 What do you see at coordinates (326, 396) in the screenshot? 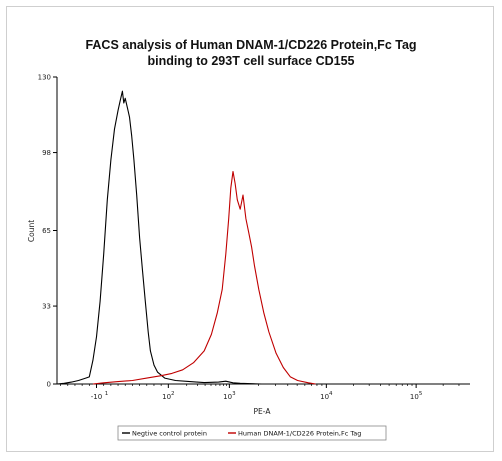
I see `x-tick-label: 10⁴` at bounding box center [326, 396].